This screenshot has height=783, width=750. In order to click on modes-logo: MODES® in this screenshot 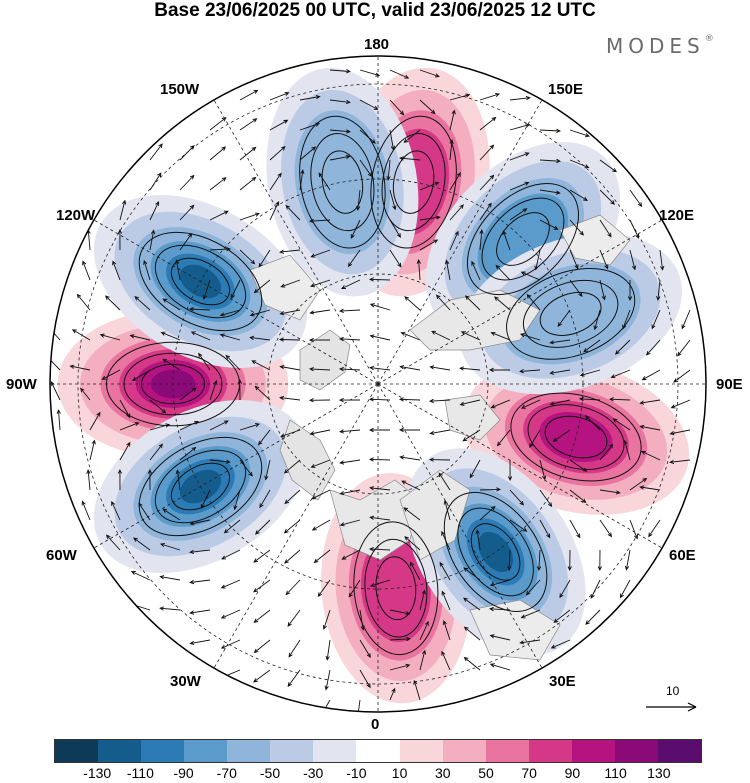, I will do `click(660, 46)`.